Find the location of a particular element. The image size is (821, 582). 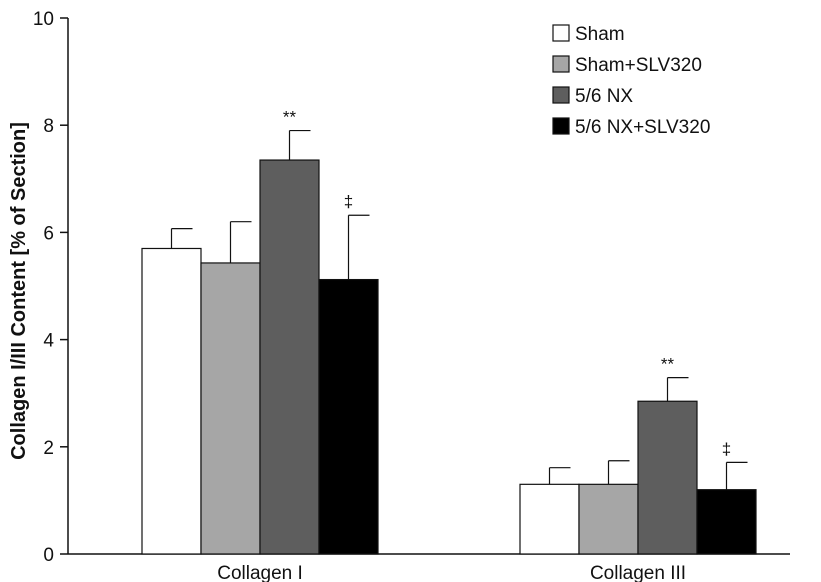

y-tick-label: 4 is located at coordinates (48, 341).